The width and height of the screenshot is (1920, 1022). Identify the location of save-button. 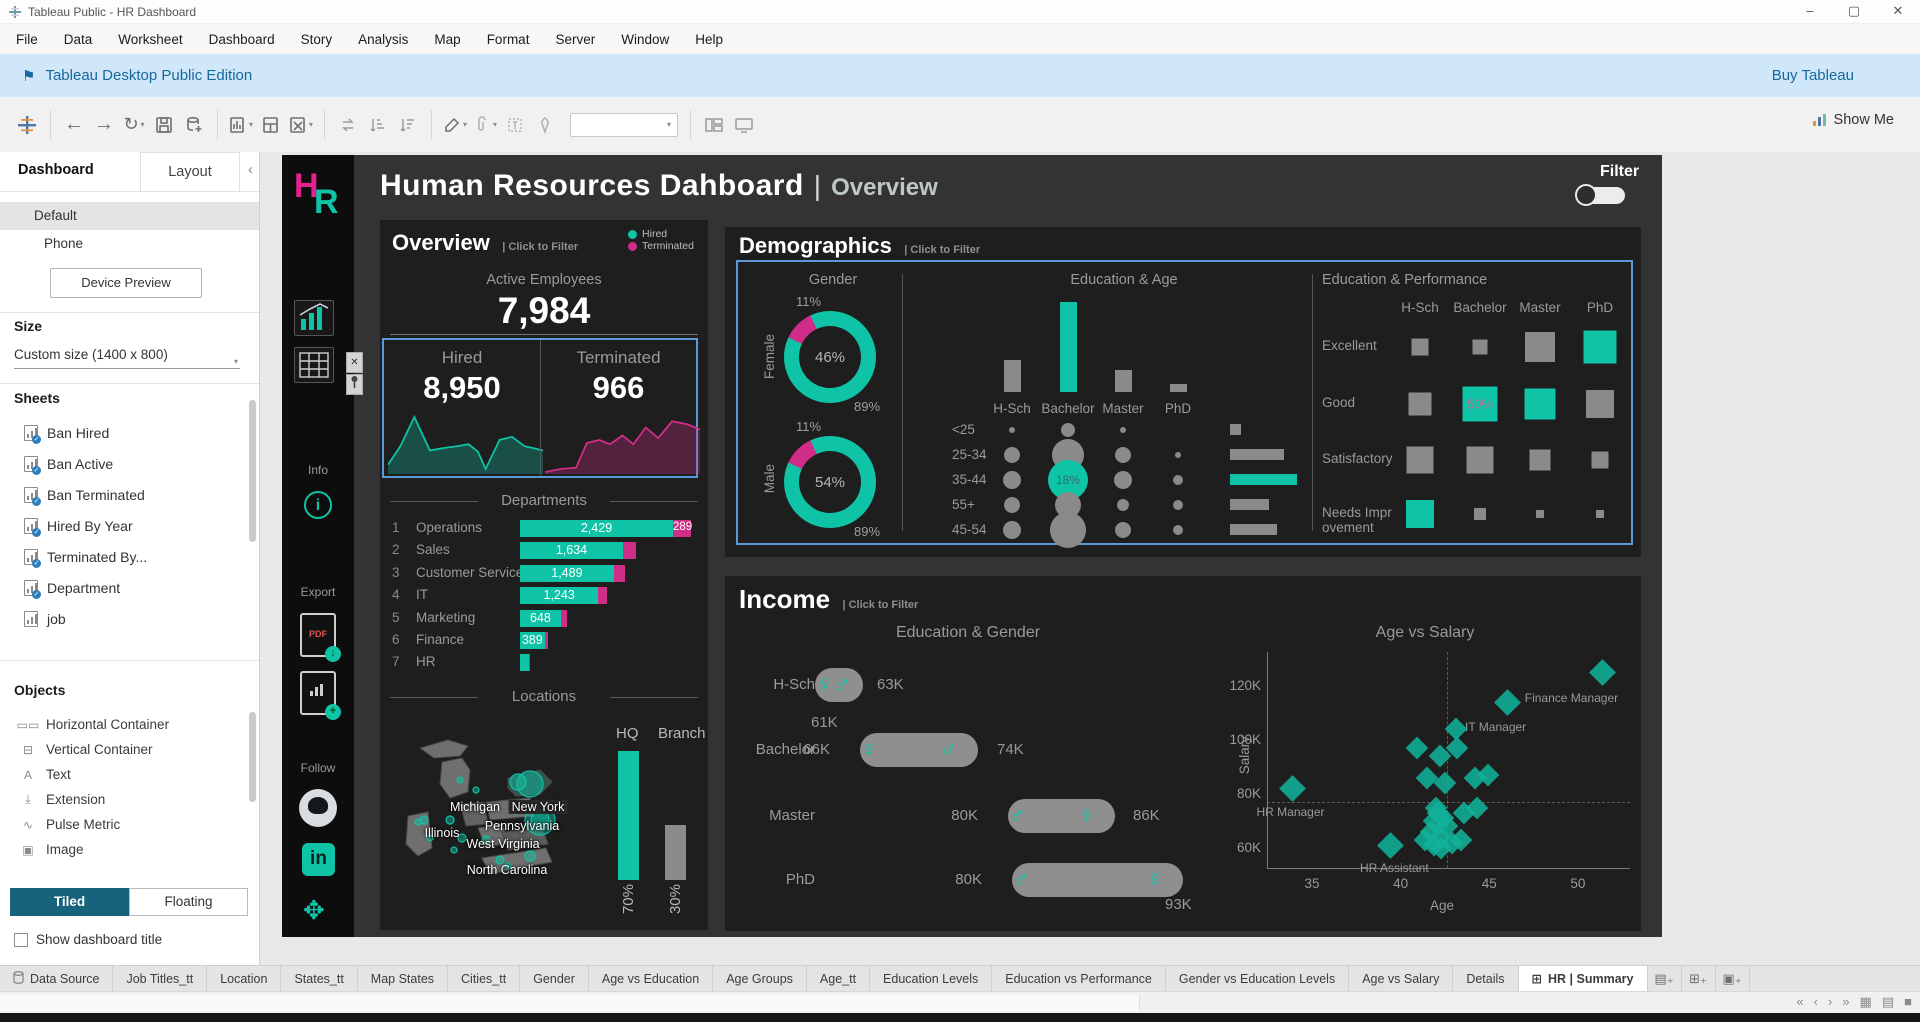
(164, 125).